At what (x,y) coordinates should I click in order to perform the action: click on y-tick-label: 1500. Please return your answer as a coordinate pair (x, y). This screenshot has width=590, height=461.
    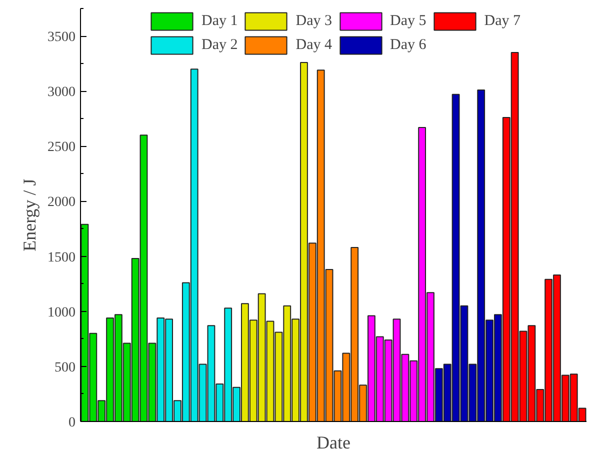
    Looking at the image, I should click on (62, 258).